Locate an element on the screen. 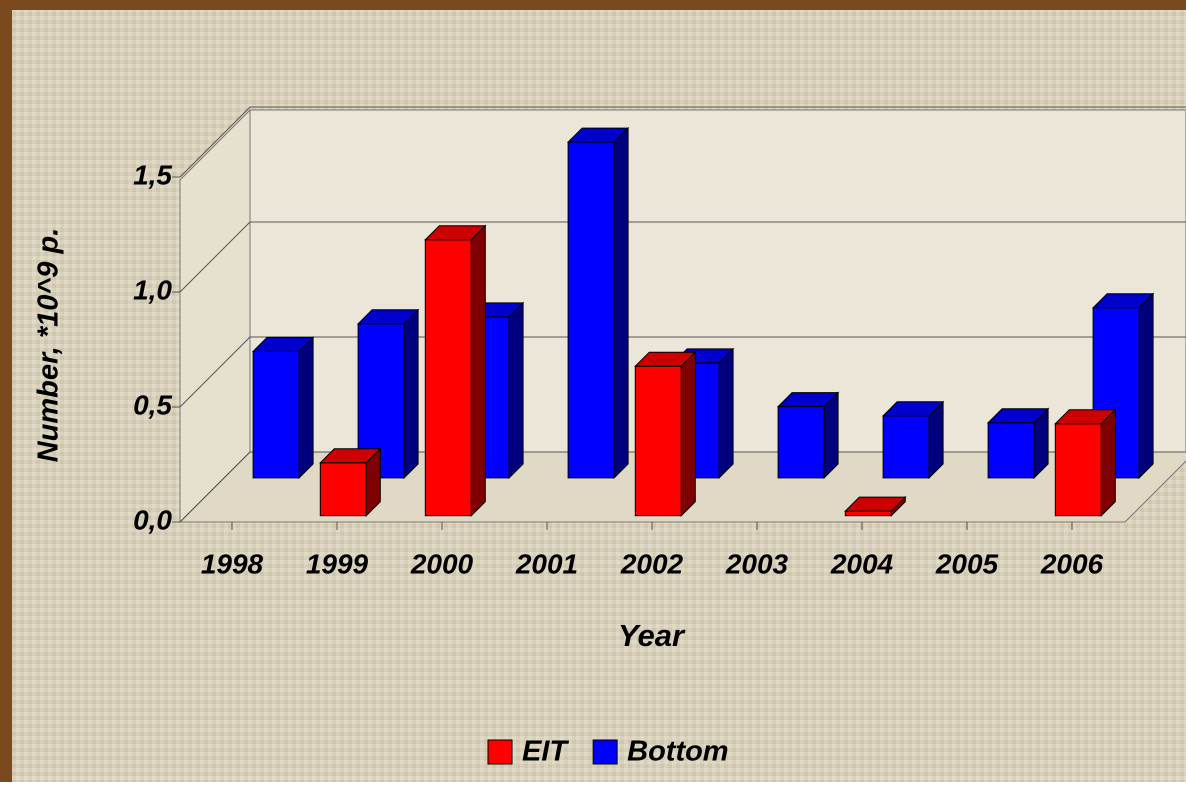  x-tick-label: 2004 is located at coordinates (862, 563).